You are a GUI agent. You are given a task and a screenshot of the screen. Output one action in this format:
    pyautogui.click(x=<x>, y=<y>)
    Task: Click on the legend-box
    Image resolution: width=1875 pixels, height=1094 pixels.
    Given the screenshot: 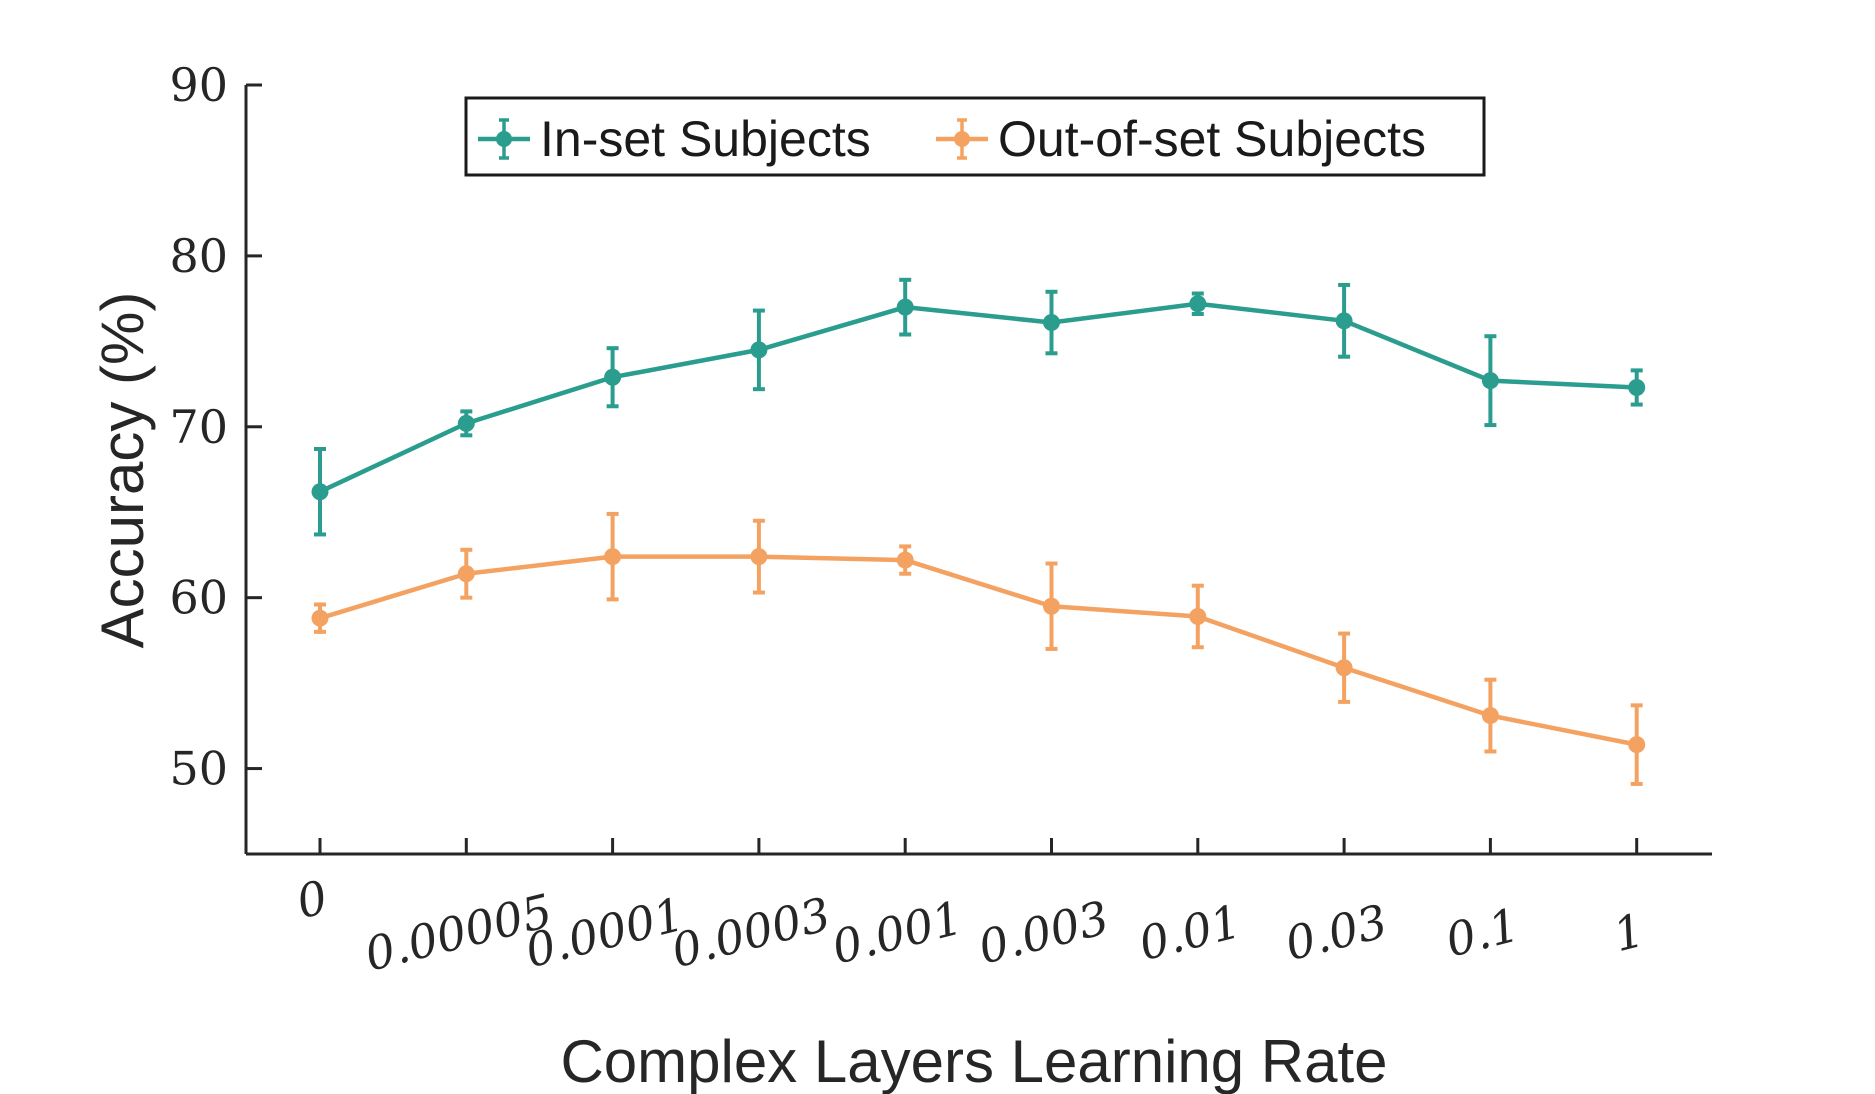 What is the action you would take?
    pyautogui.click(x=975, y=136)
    